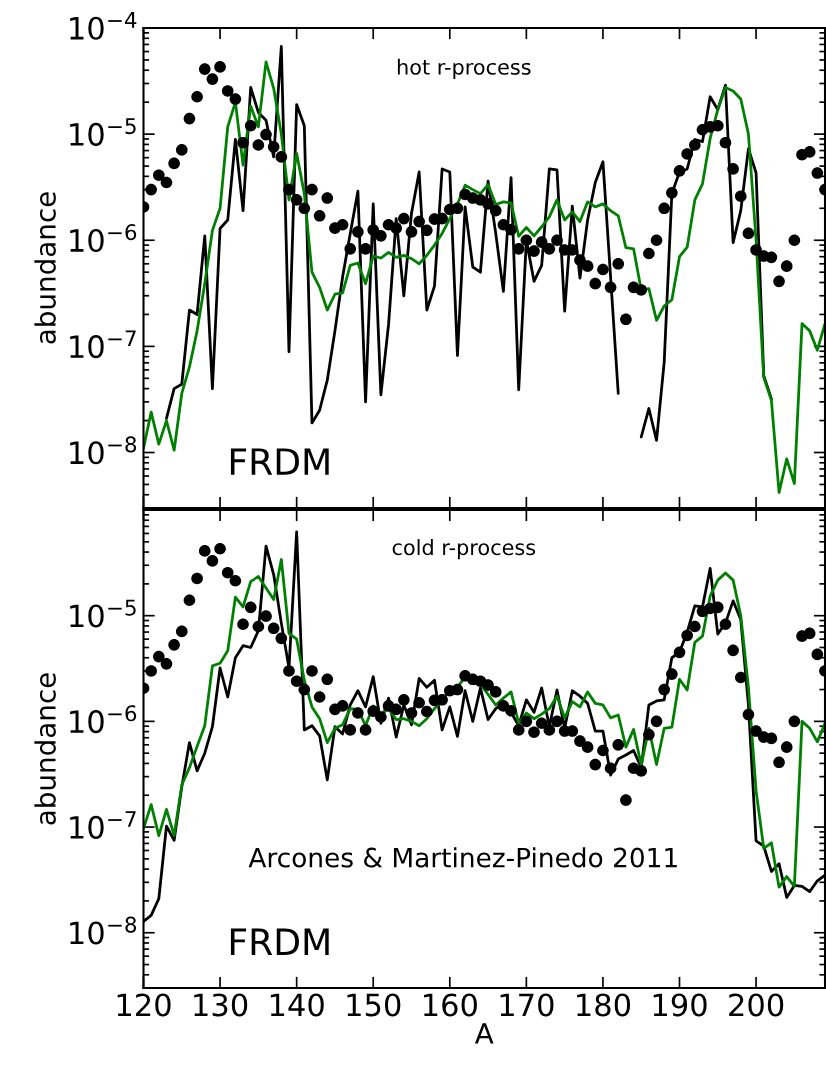  What do you see at coordinates (464, 549) in the screenshot?
I see `annotation: cold r-process` at bounding box center [464, 549].